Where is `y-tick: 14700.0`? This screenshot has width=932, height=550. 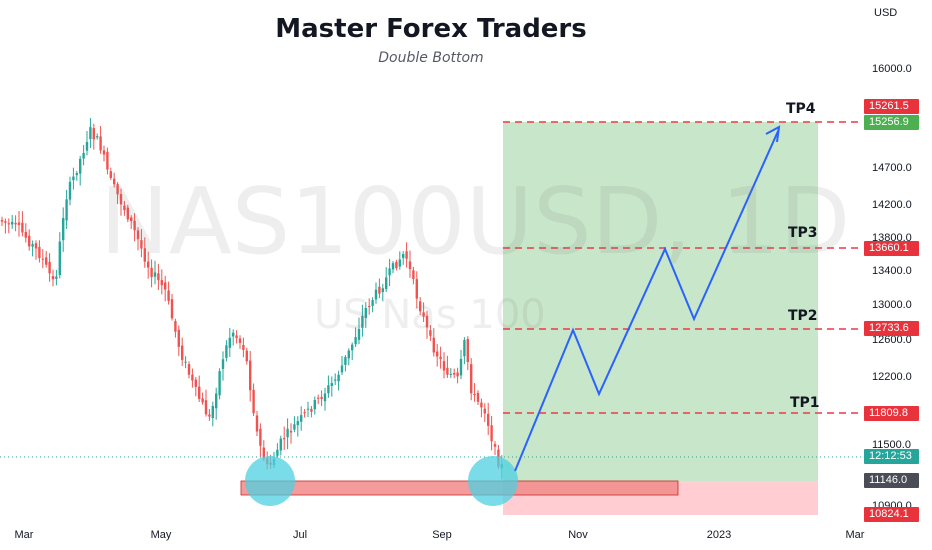 y-tick: 14700.0 is located at coordinates (892, 168).